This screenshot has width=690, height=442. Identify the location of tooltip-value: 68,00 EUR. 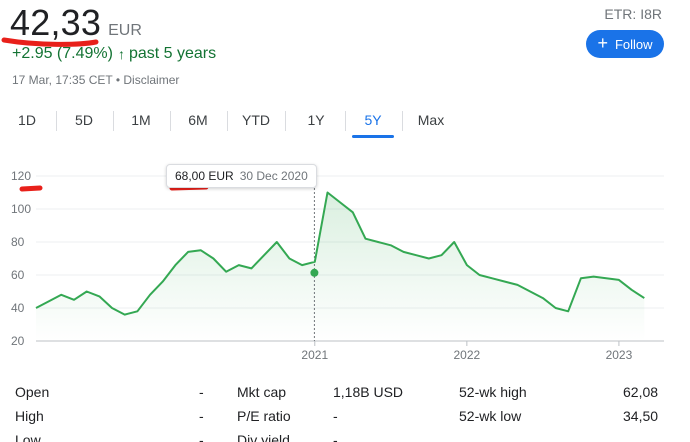
(204, 176).